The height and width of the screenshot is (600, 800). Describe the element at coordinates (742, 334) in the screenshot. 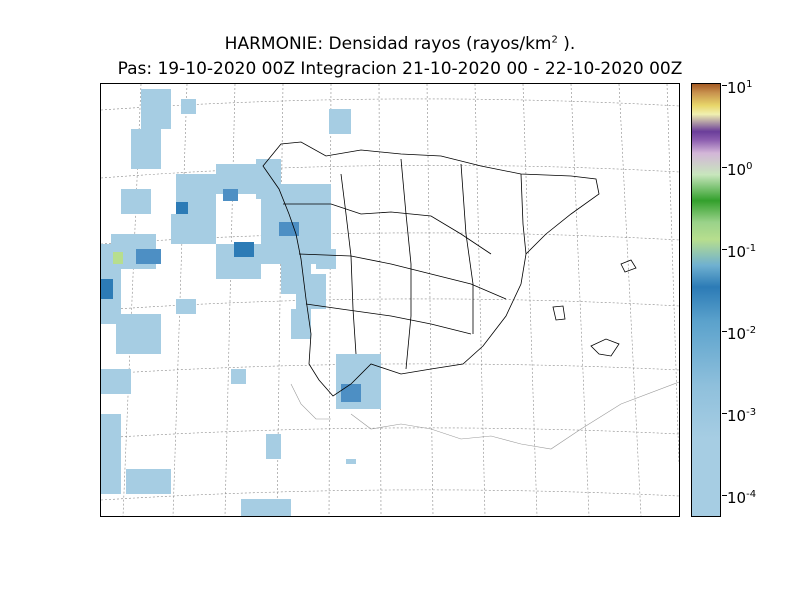

I see `colorbar-tick-label: 10-2` at that location.